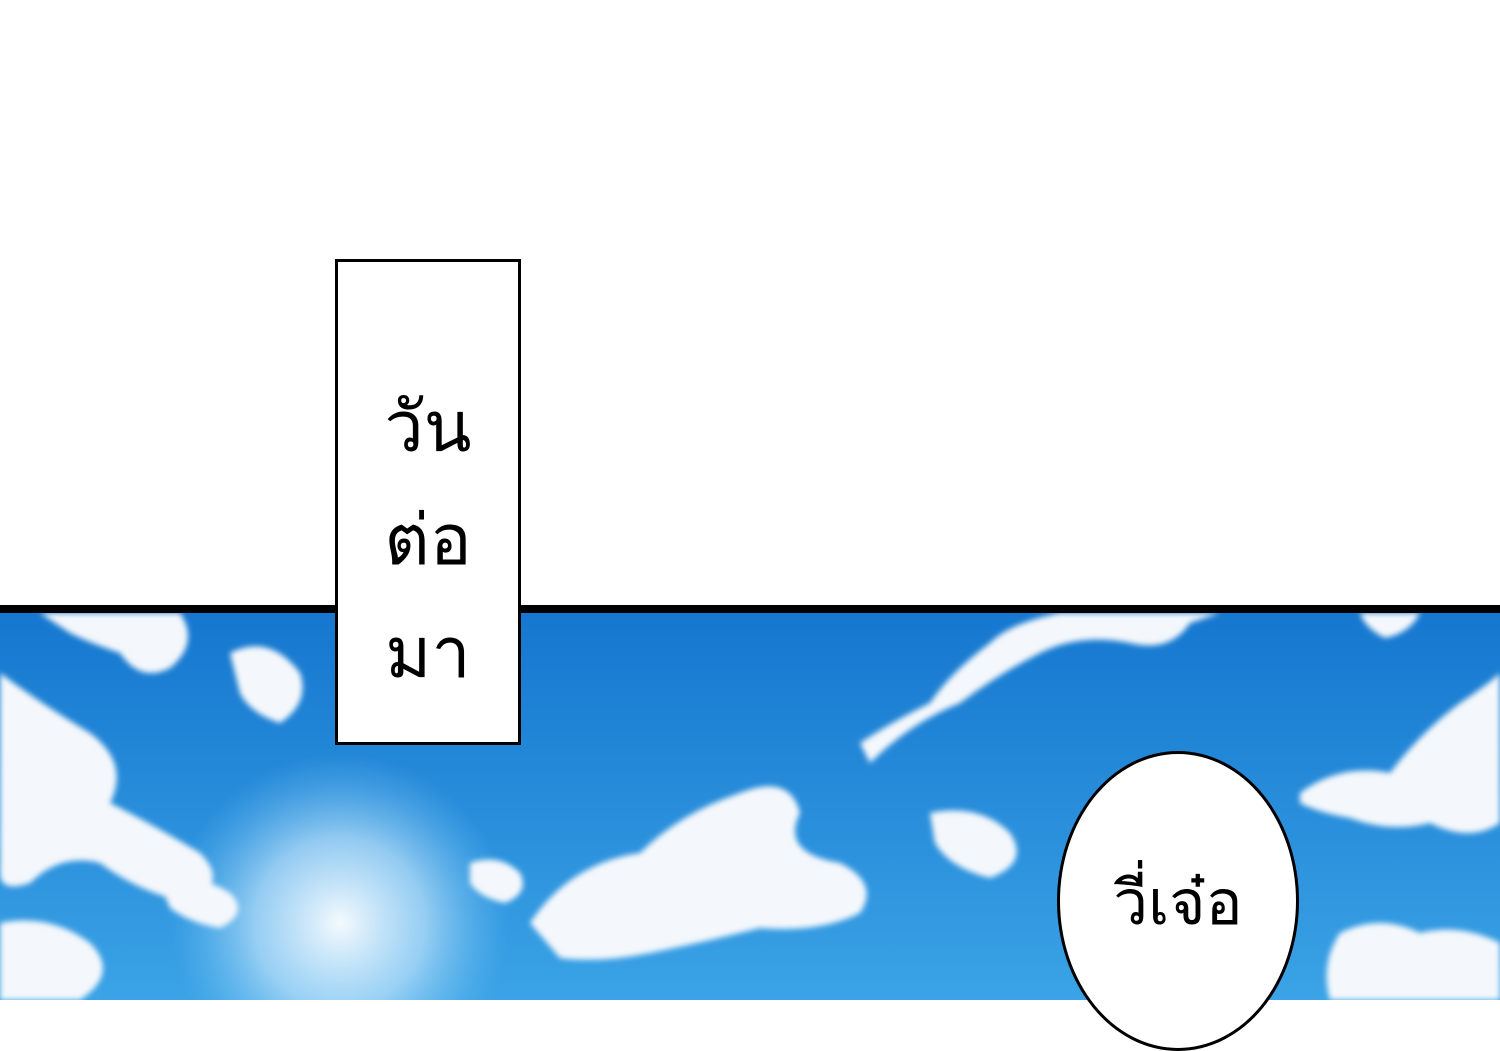 The height and width of the screenshot is (1051, 1500). I want to click on caption-box: วัน ต่อ มา, so click(428, 502).